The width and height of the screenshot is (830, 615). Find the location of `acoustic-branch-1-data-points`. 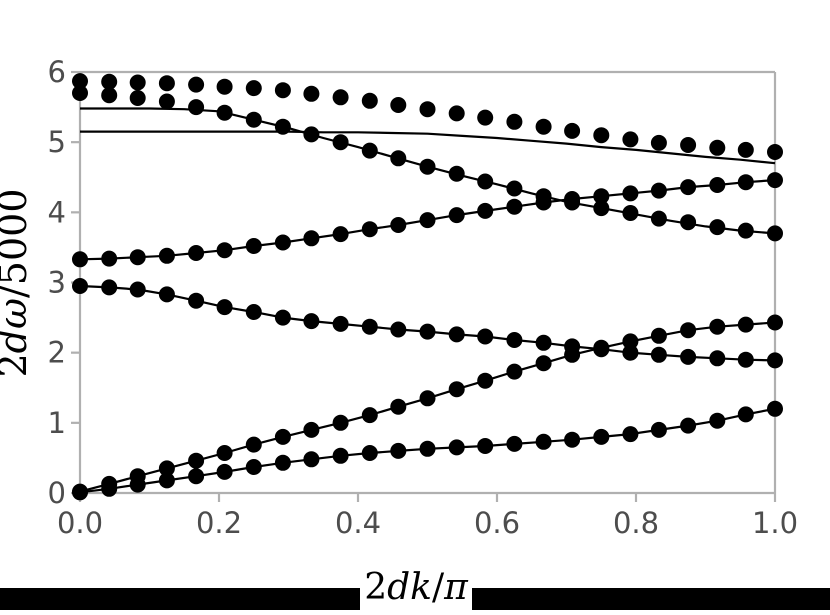

acoustic-branch-1-data-points is located at coordinates (427, 450).